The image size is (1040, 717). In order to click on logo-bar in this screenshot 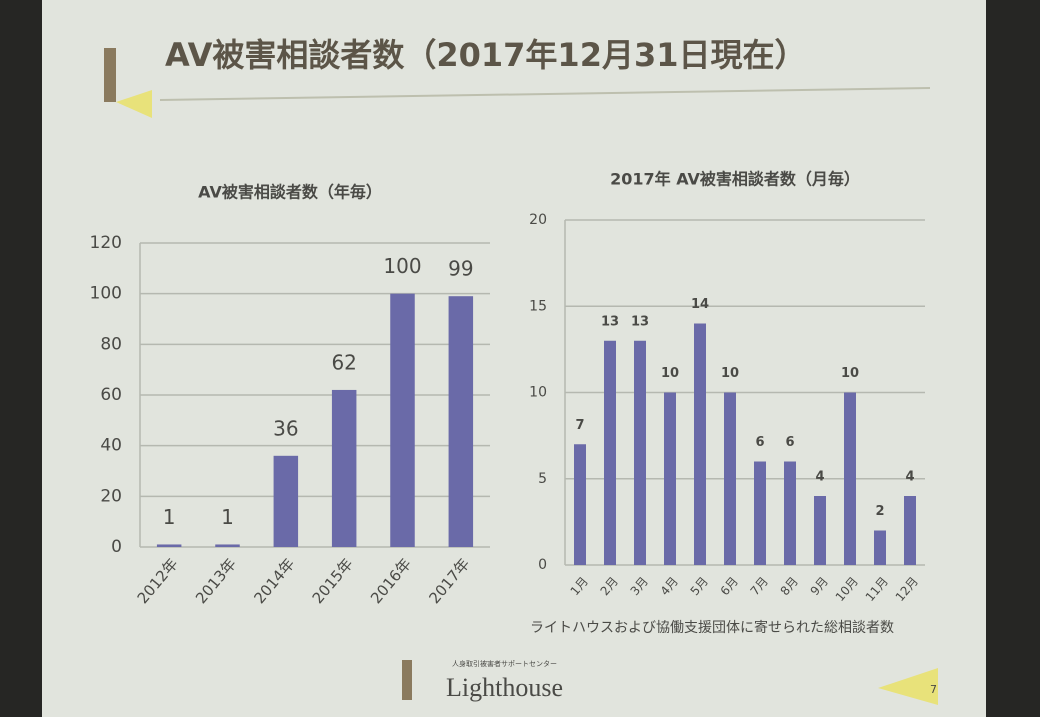, I will do `click(407, 680)`.